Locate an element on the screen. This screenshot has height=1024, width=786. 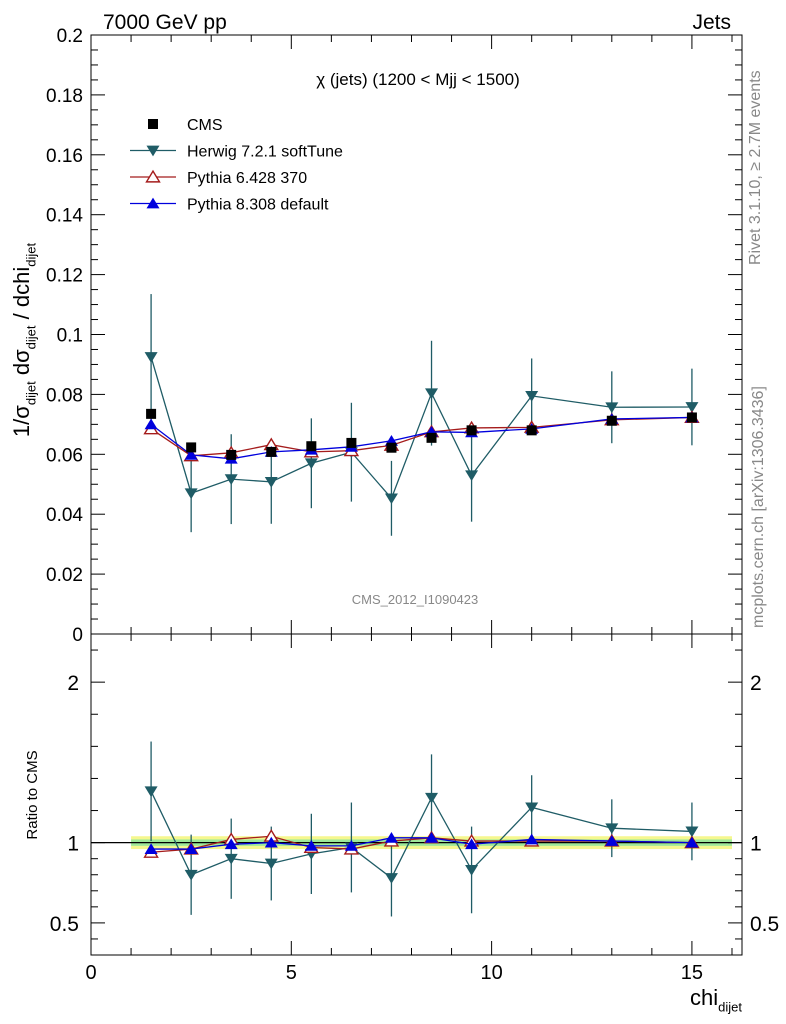
y-tick-label: 0.06 is located at coordinates (64, 455).